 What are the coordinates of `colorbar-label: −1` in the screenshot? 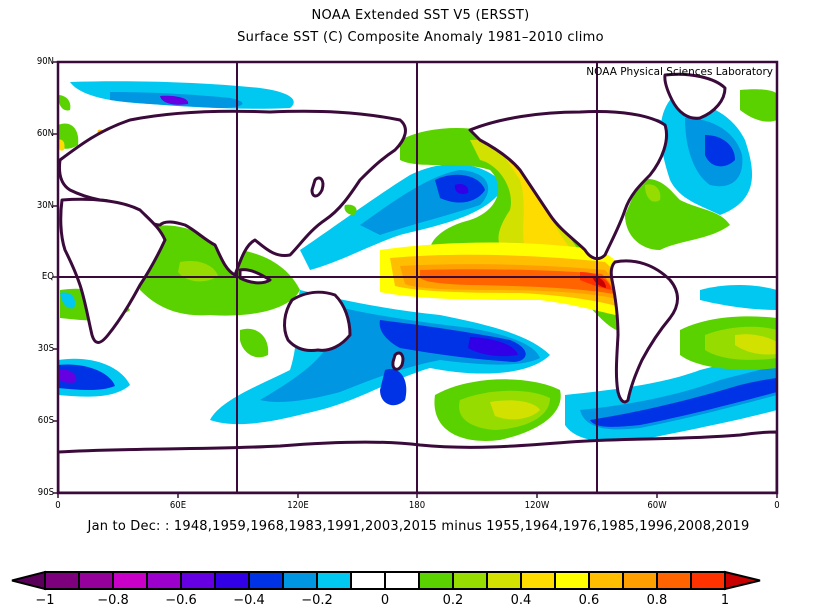 It's located at (45, 600).